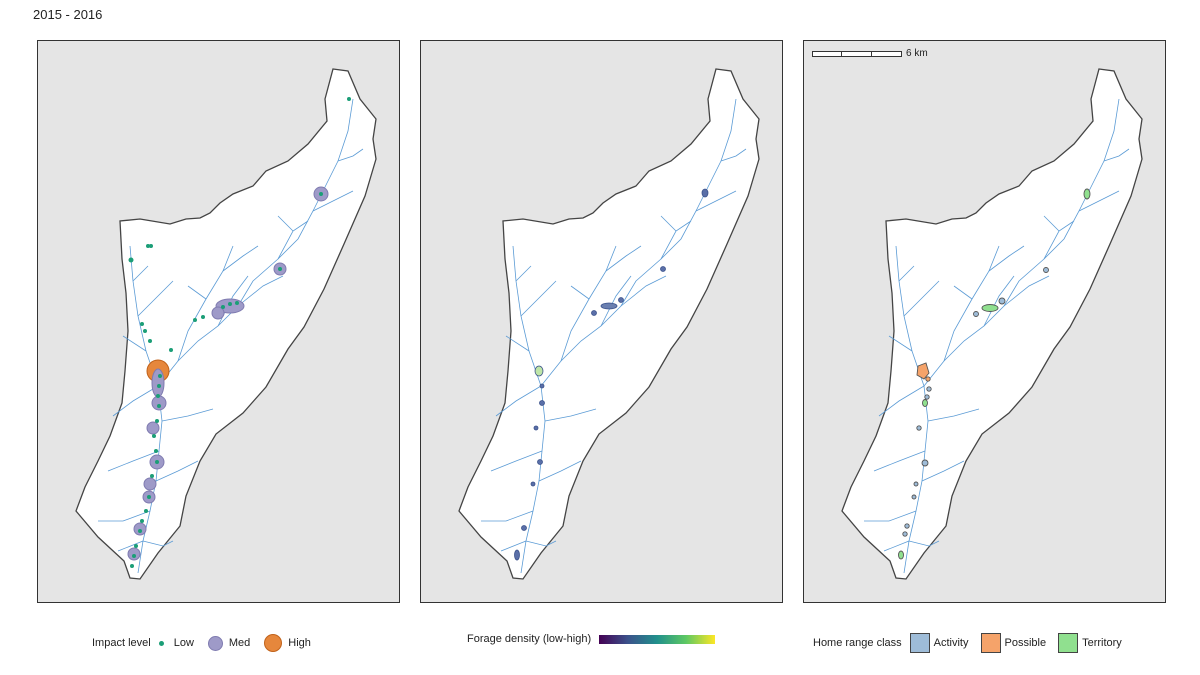 This screenshot has width=1200, height=675. I want to click on legend-item-high: High, so click(287, 643).